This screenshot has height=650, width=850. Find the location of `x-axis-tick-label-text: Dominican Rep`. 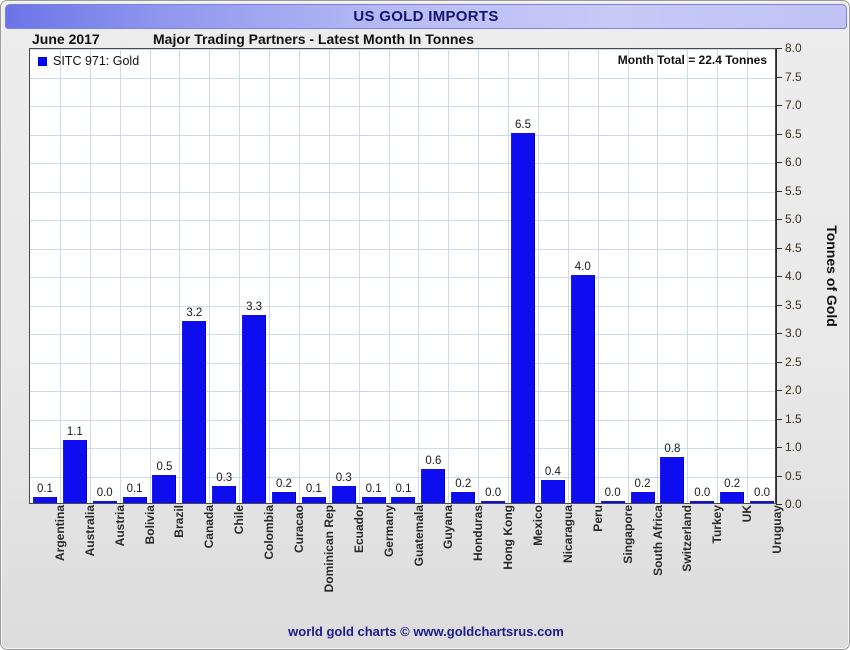

x-axis-tick-label-text: Dominican Rep is located at coordinates (328, 549).